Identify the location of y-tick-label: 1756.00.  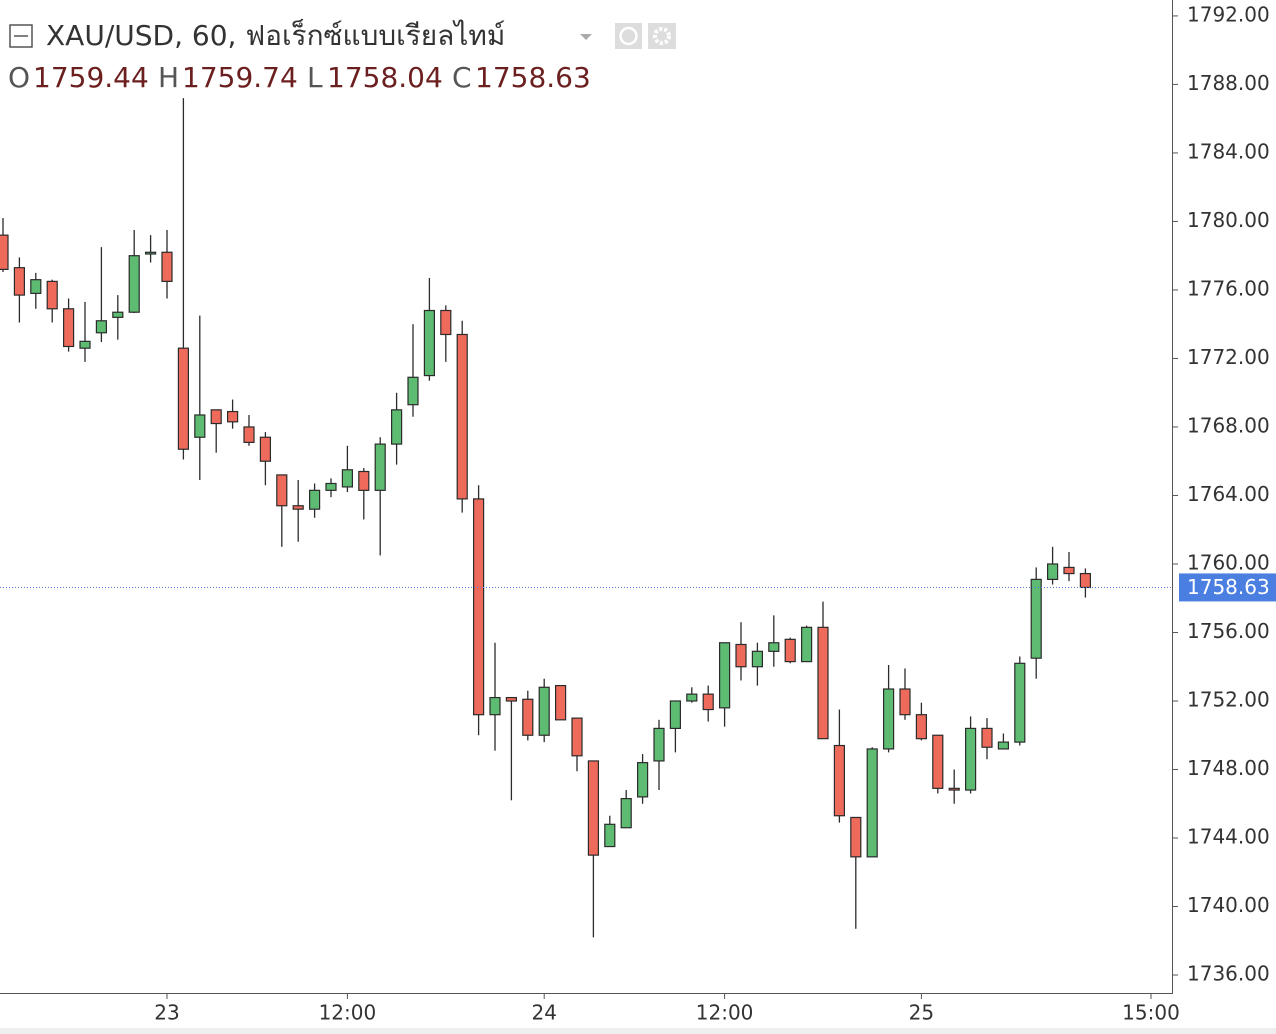
(1228, 631).